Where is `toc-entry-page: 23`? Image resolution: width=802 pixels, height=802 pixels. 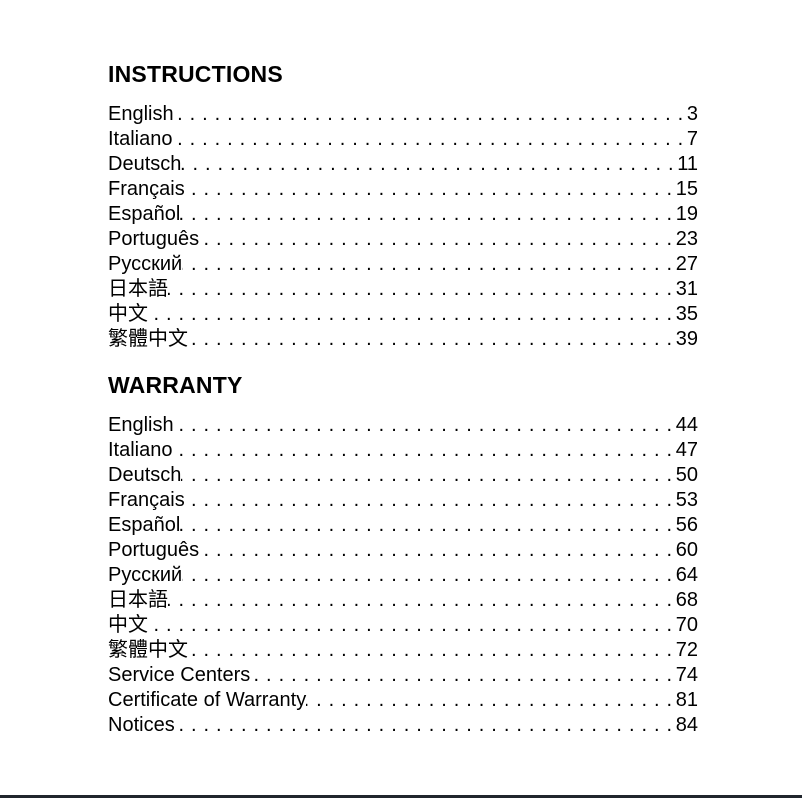
toc-entry-page: 23 is located at coordinates (686, 239).